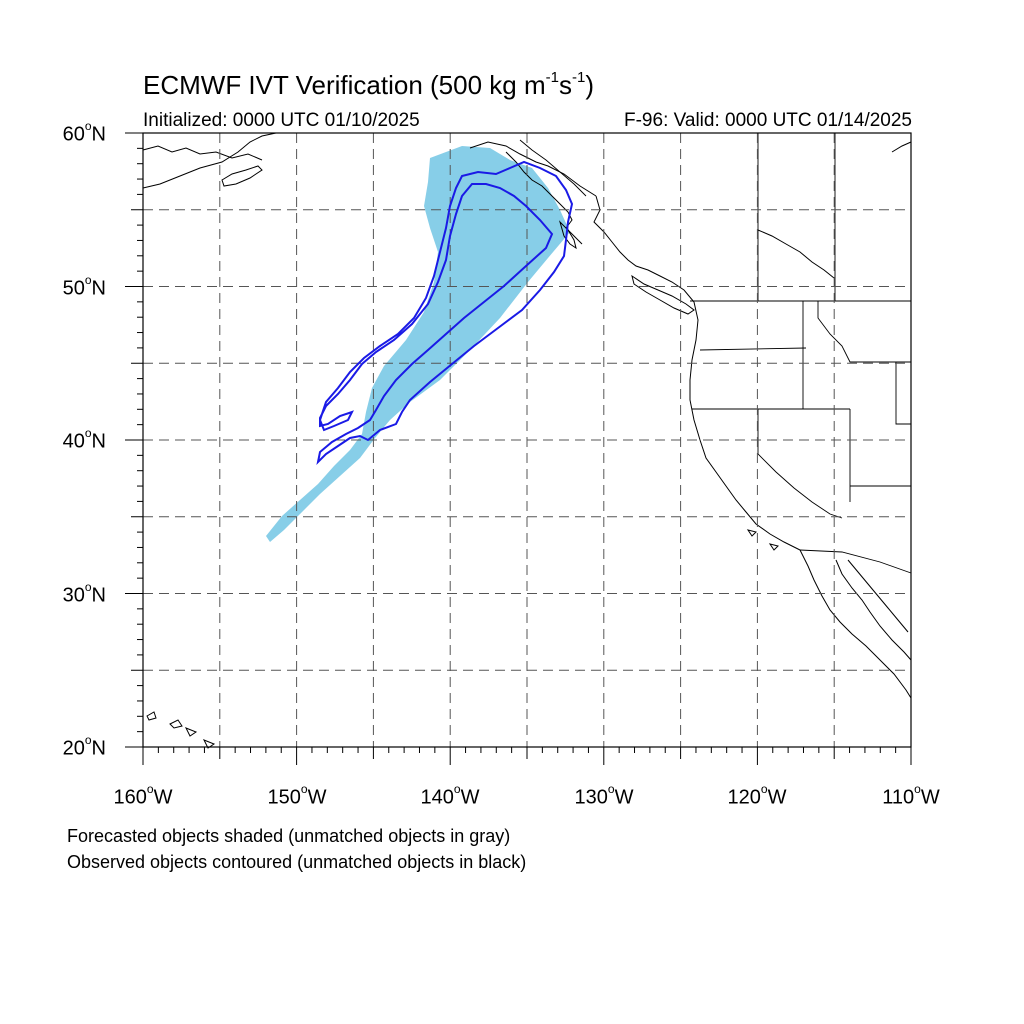 The image size is (1024, 1024). I want to click on coastline-kodiak, so click(242, 176).